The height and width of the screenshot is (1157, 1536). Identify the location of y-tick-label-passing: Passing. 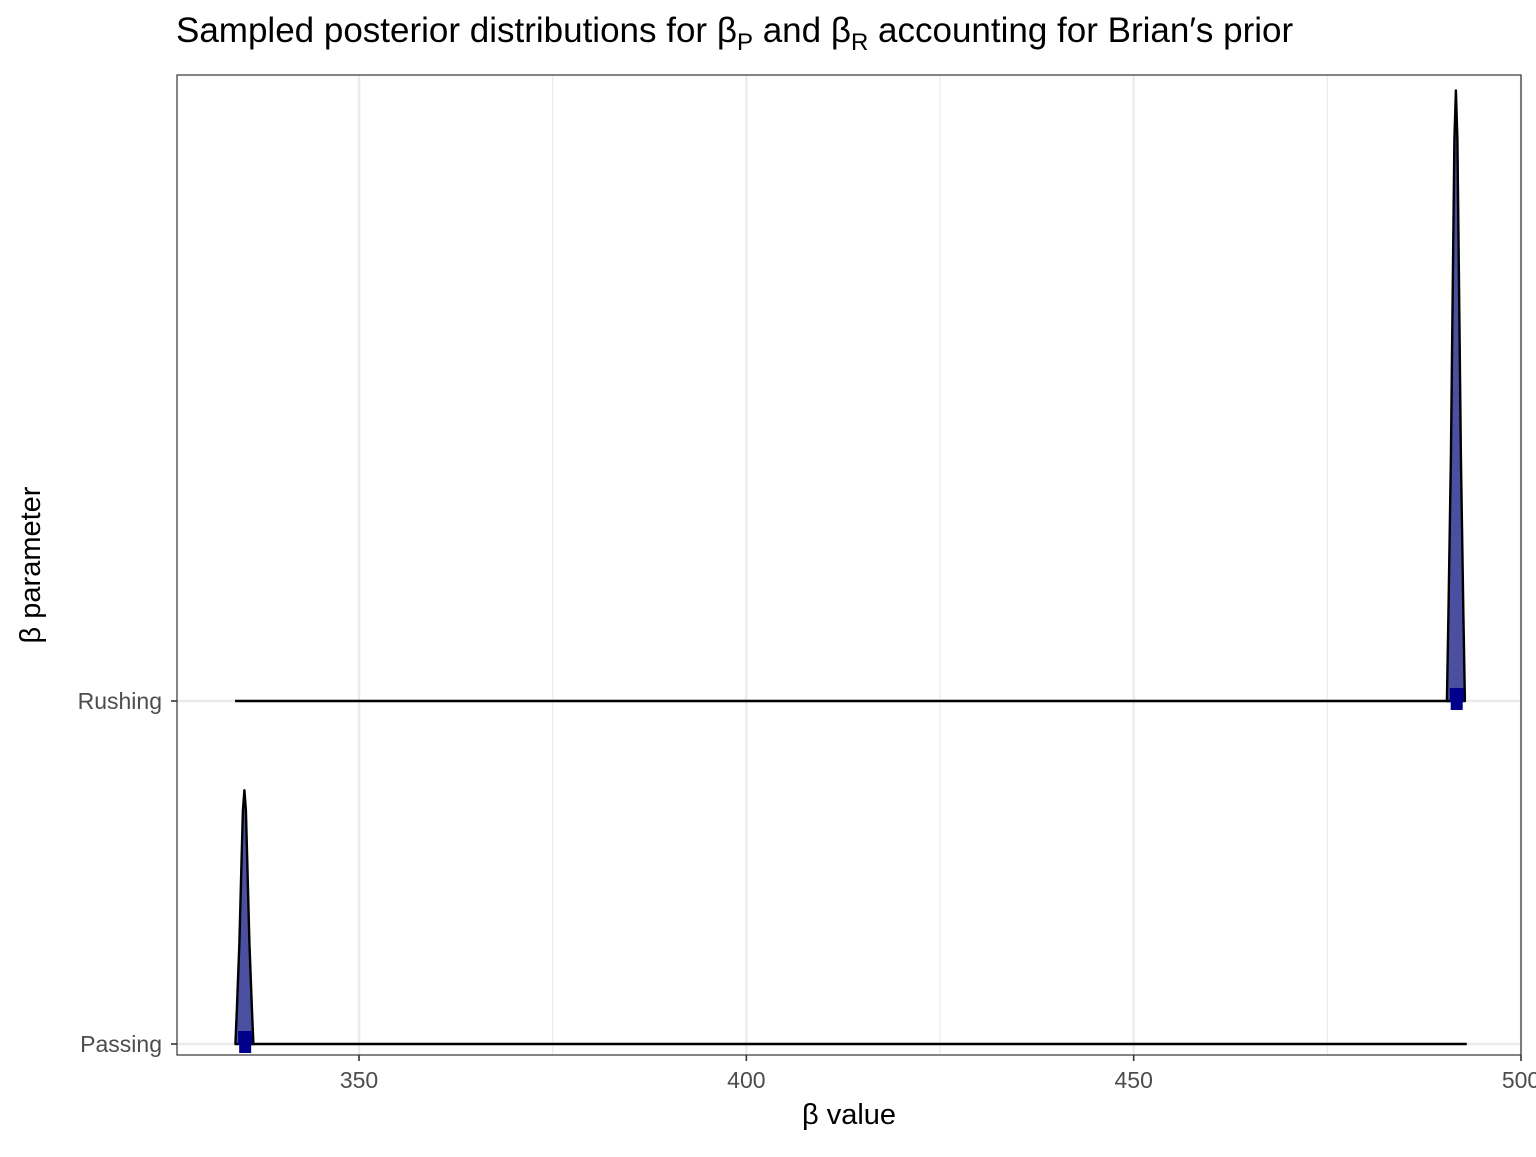
(121, 1044).